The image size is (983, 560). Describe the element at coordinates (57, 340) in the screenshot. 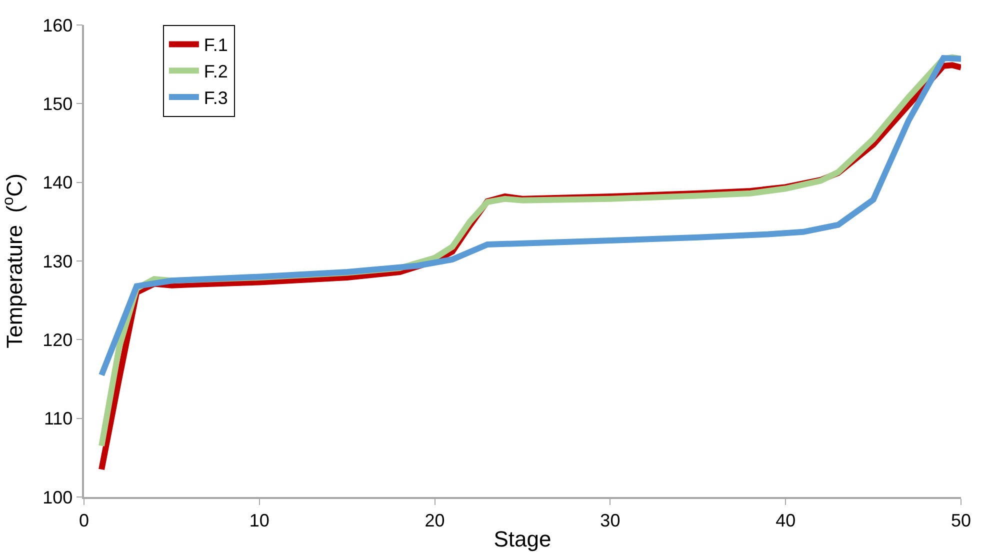

I see `y-tick-label: 120` at that location.